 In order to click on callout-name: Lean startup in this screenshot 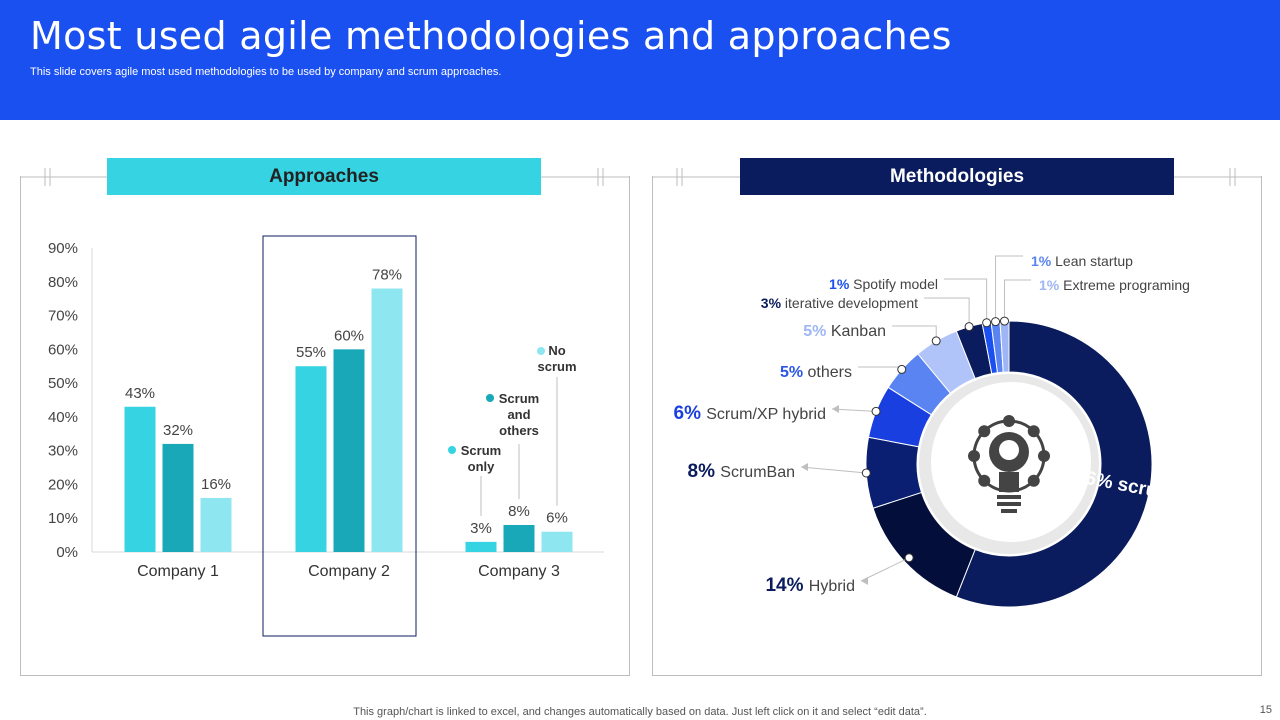, I will do `click(1094, 261)`.